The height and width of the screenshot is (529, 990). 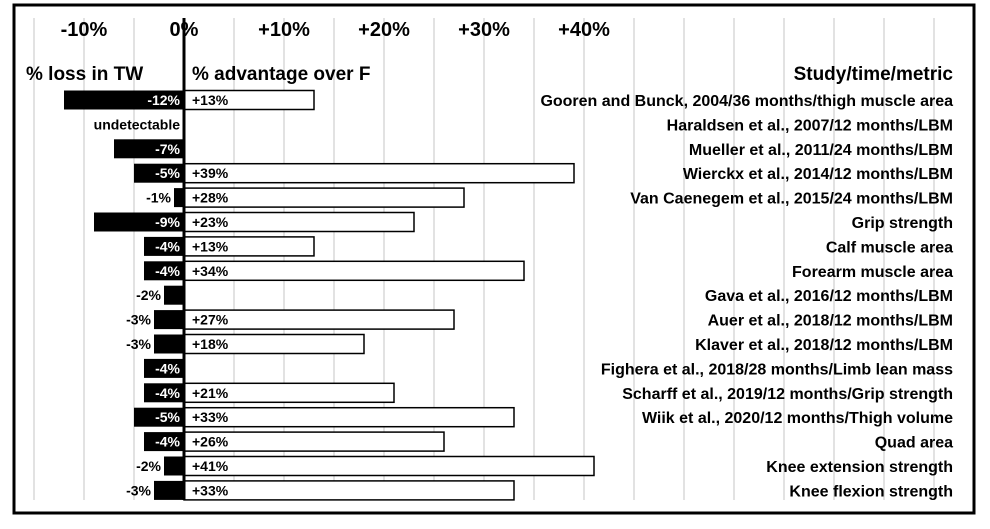 I want to click on advantage-value-label: +21%, so click(x=210, y=393).